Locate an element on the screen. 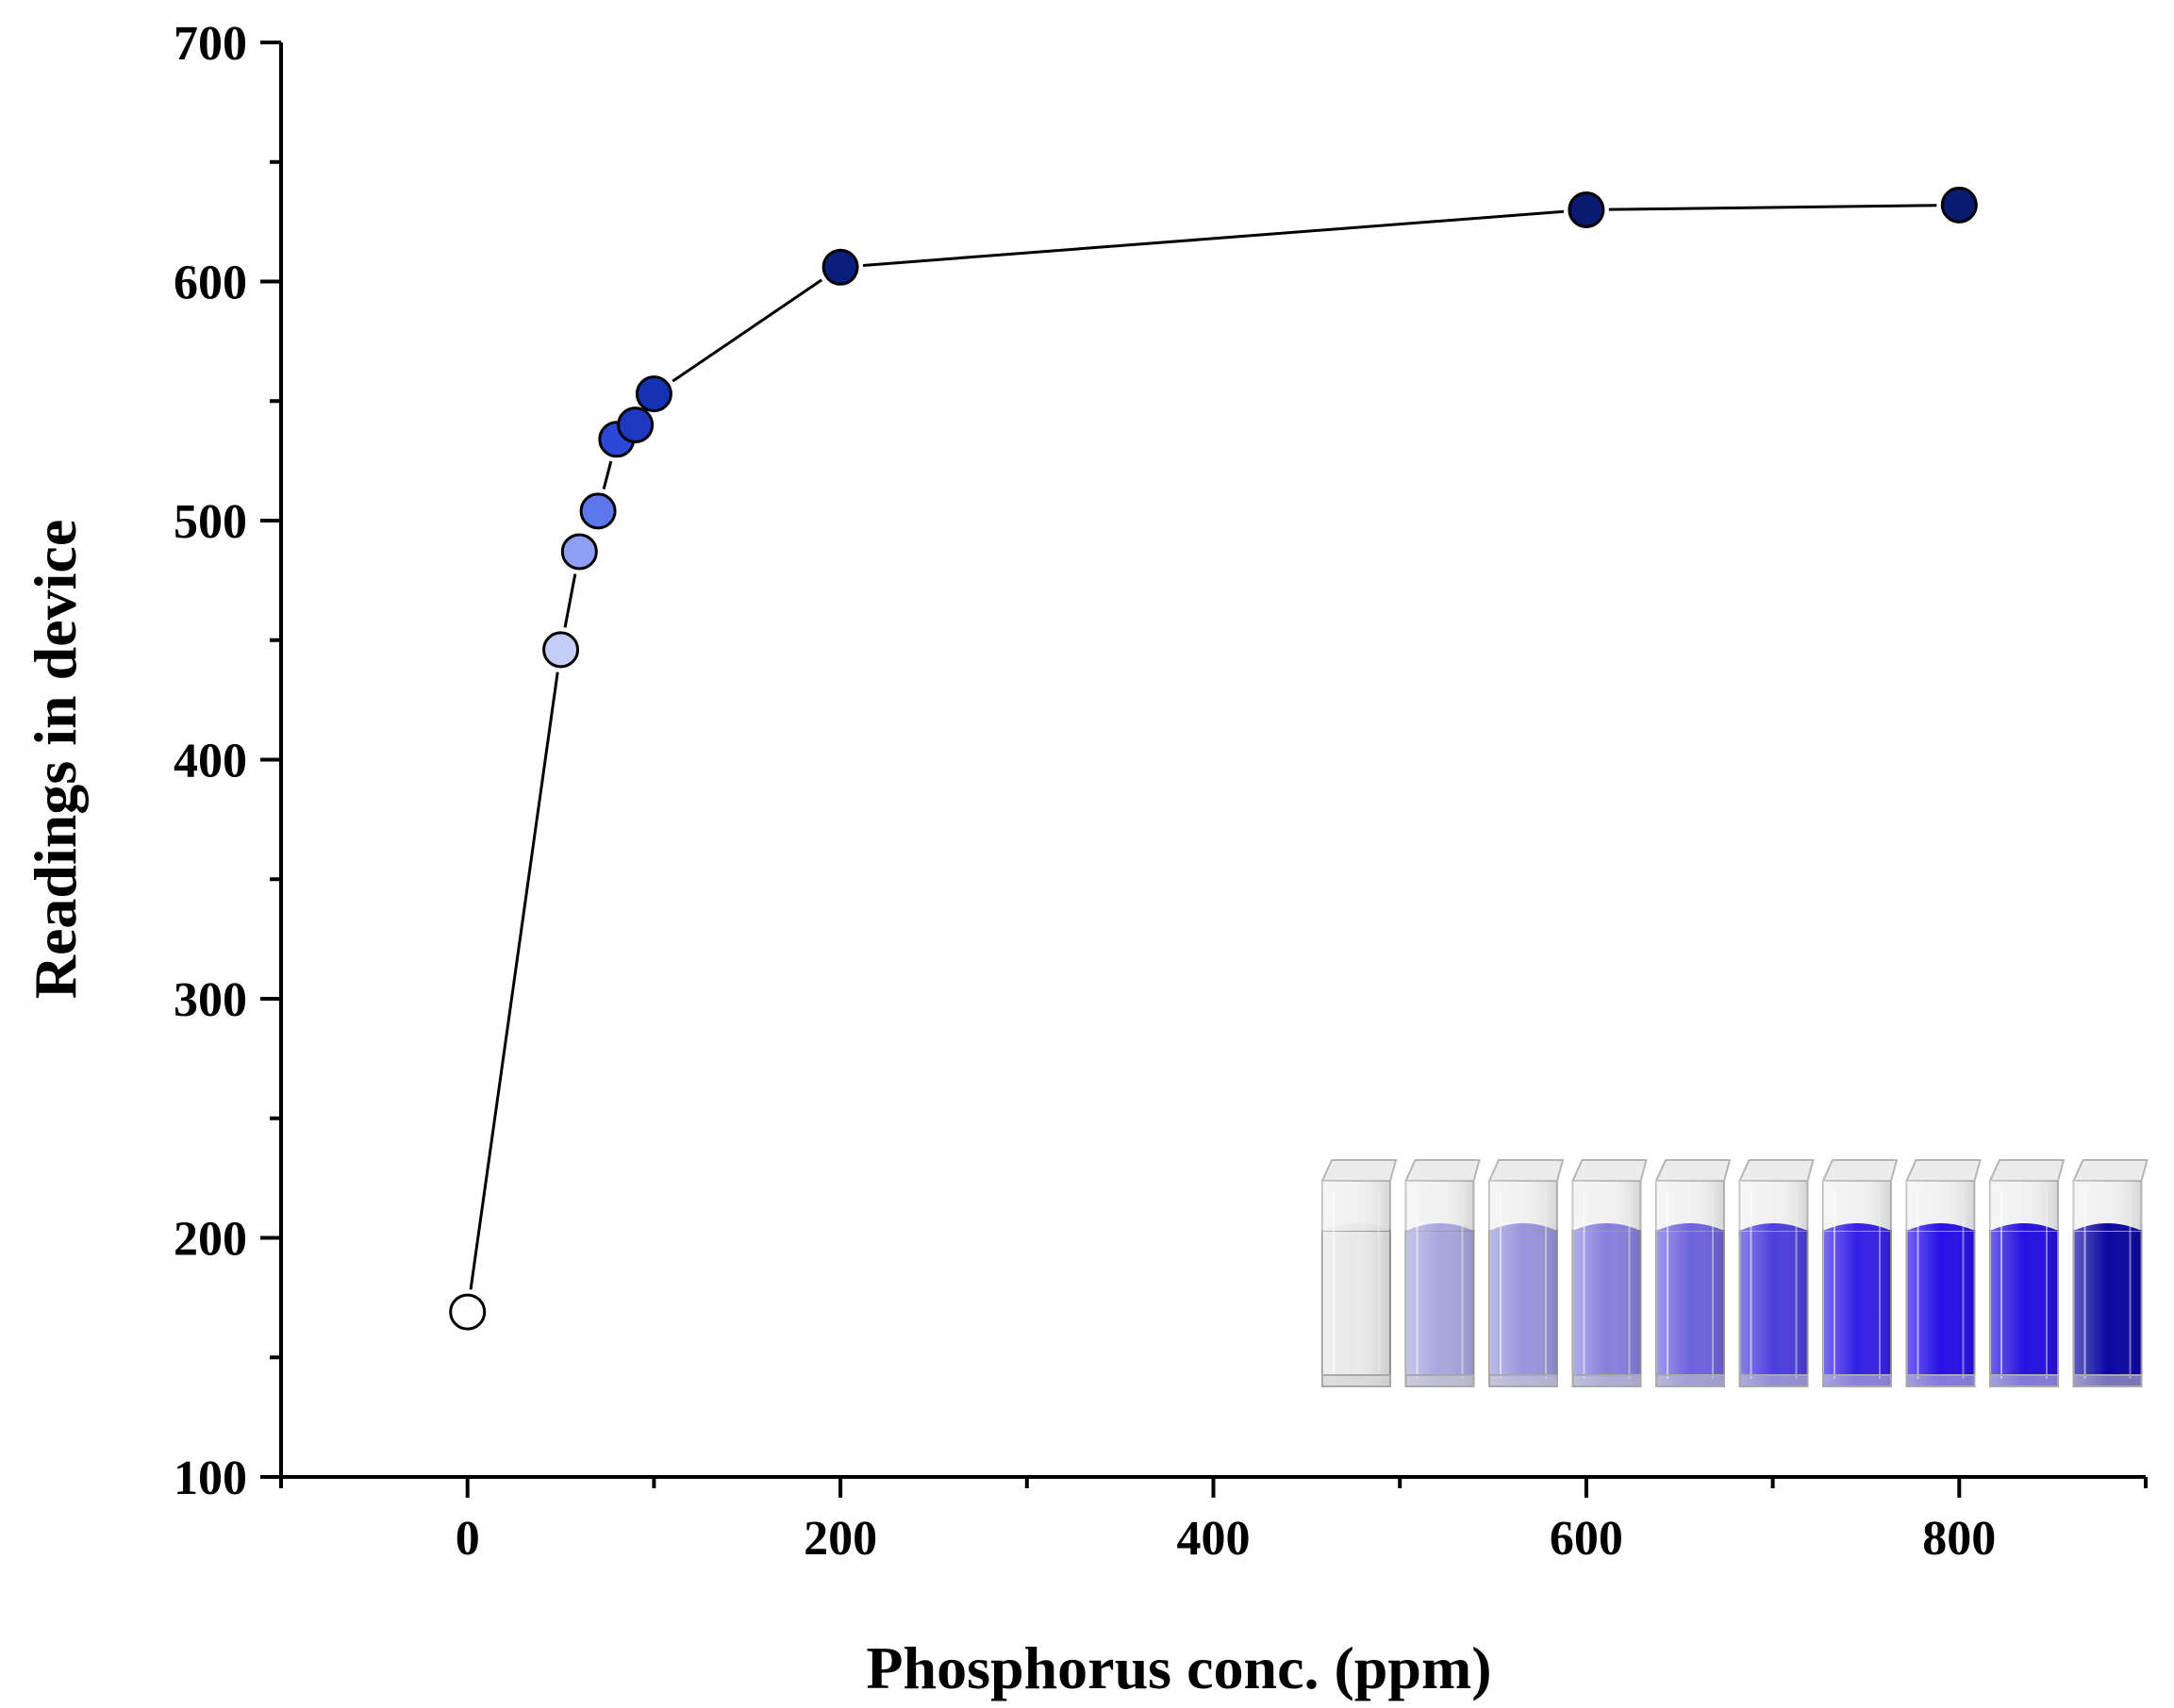 Image resolution: width=2174 pixels, height=1708 pixels. x-tick-label: 400 is located at coordinates (1214, 1539).